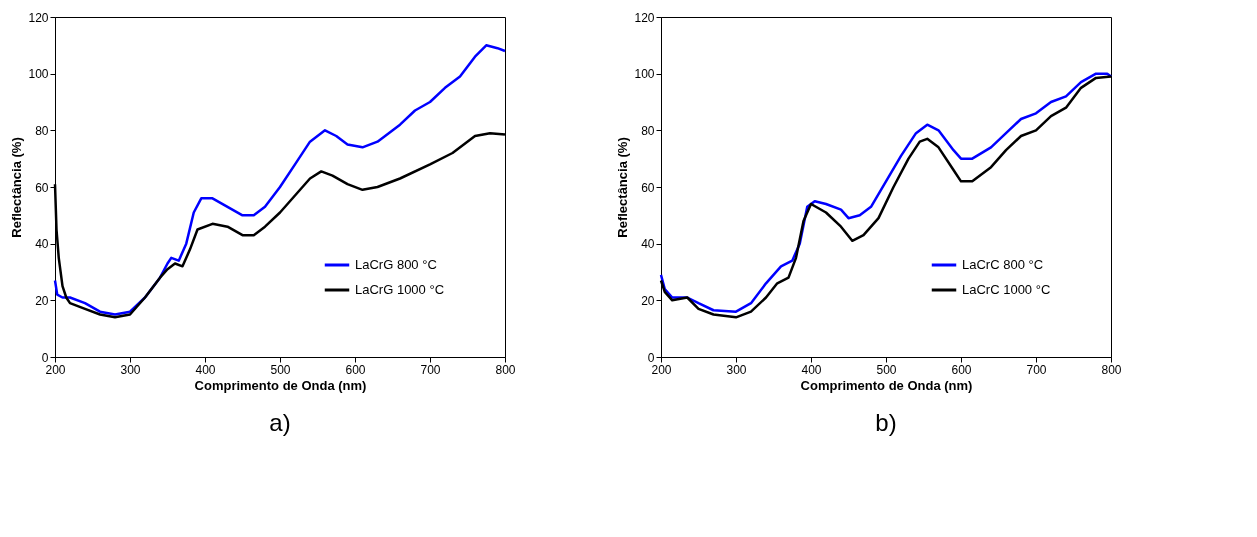  What do you see at coordinates (886, 422) in the screenshot?
I see `text: b)` at bounding box center [886, 422].